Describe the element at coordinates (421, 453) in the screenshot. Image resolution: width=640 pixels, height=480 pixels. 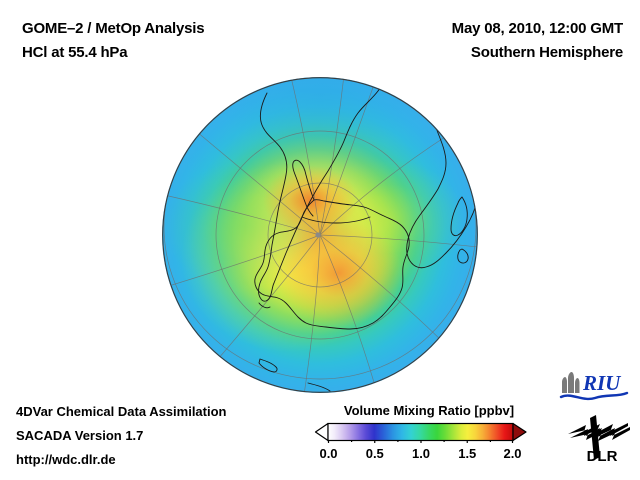
I see `colorbar-tick-2: 1.0` at that location.